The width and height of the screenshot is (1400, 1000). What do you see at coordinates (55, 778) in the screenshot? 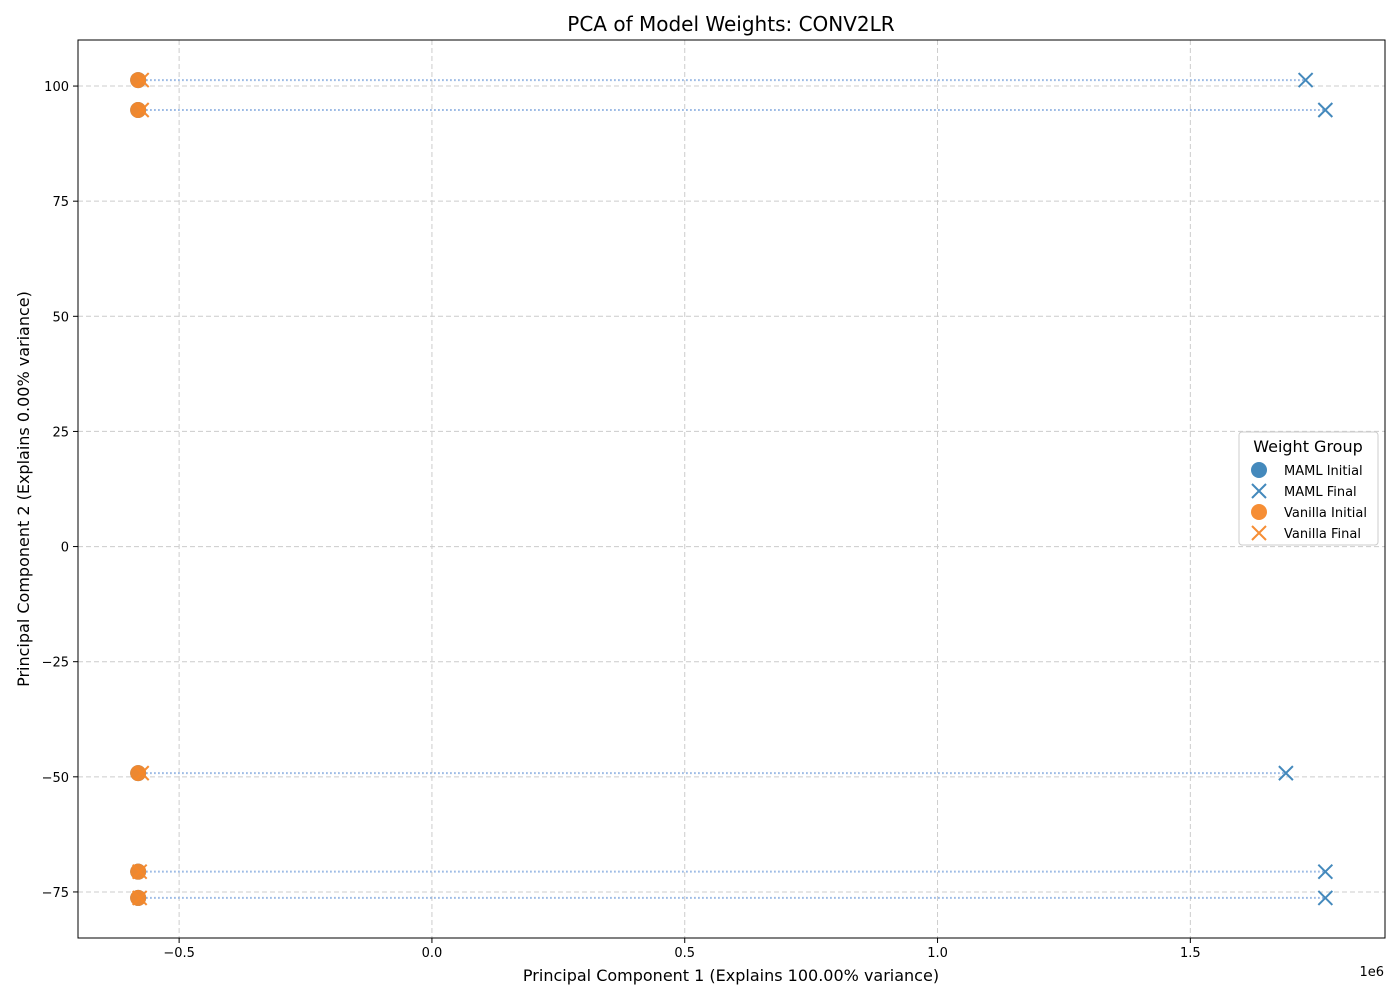
I see `y-tick-label: −50` at bounding box center [55, 778].